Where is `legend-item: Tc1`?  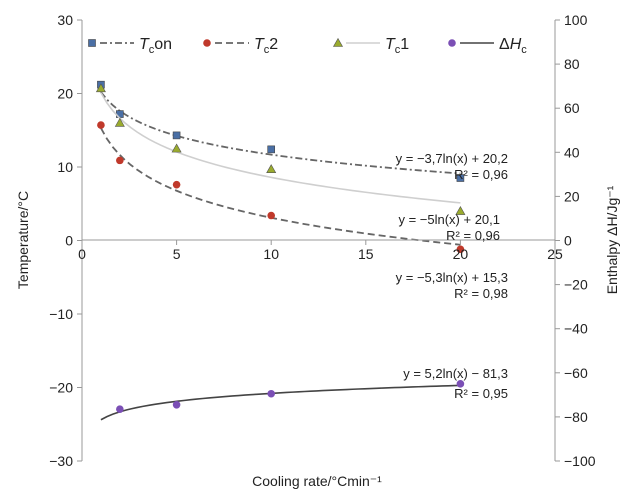 legend-item: Tc1 is located at coordinates (370, 46).